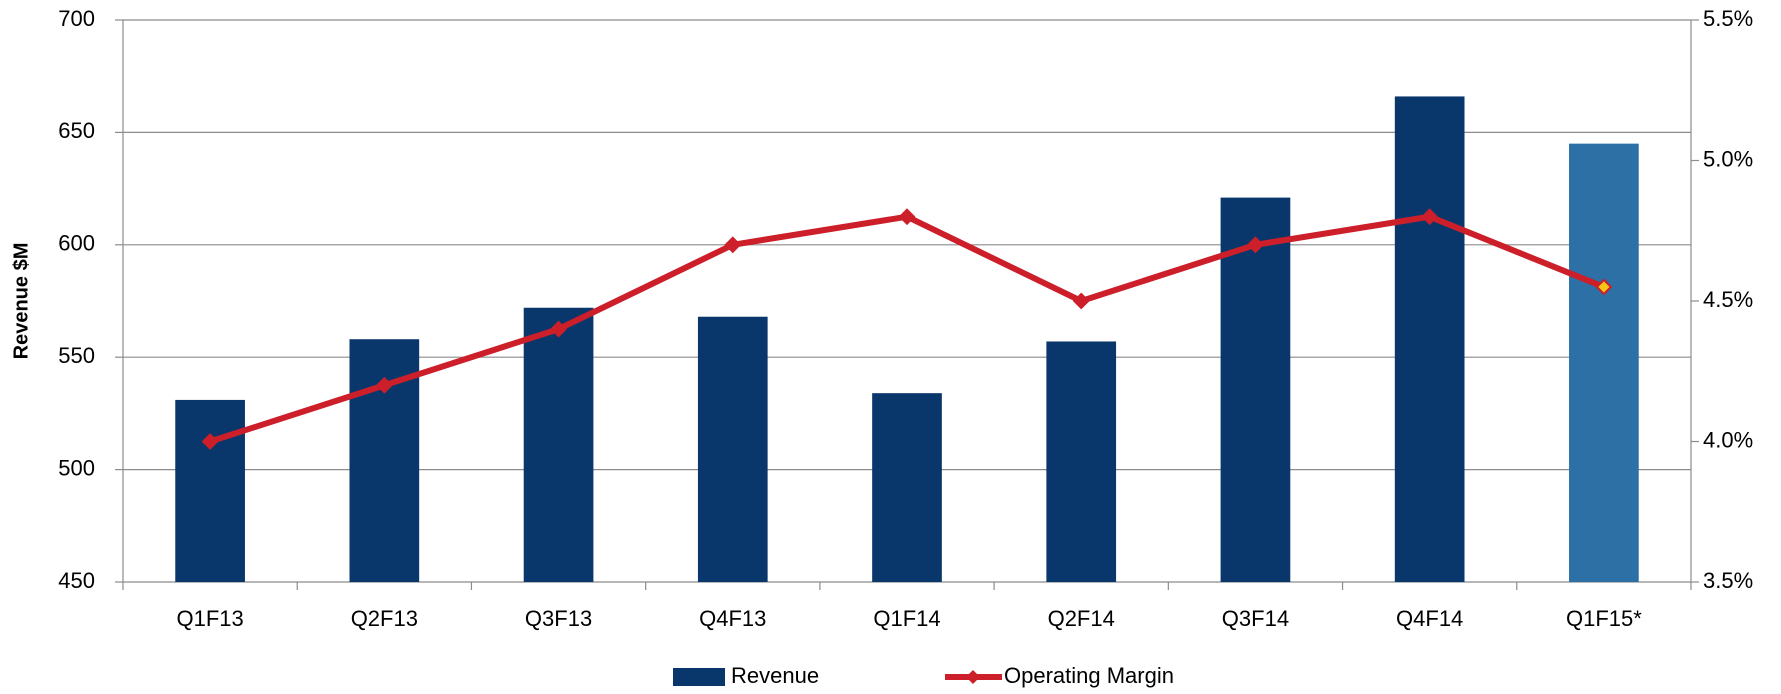  What do you see at coordinates (1728, 158) in the screenshot?
I see `y2-tick-label: 5.0%` at bounding box center [1728, 158].